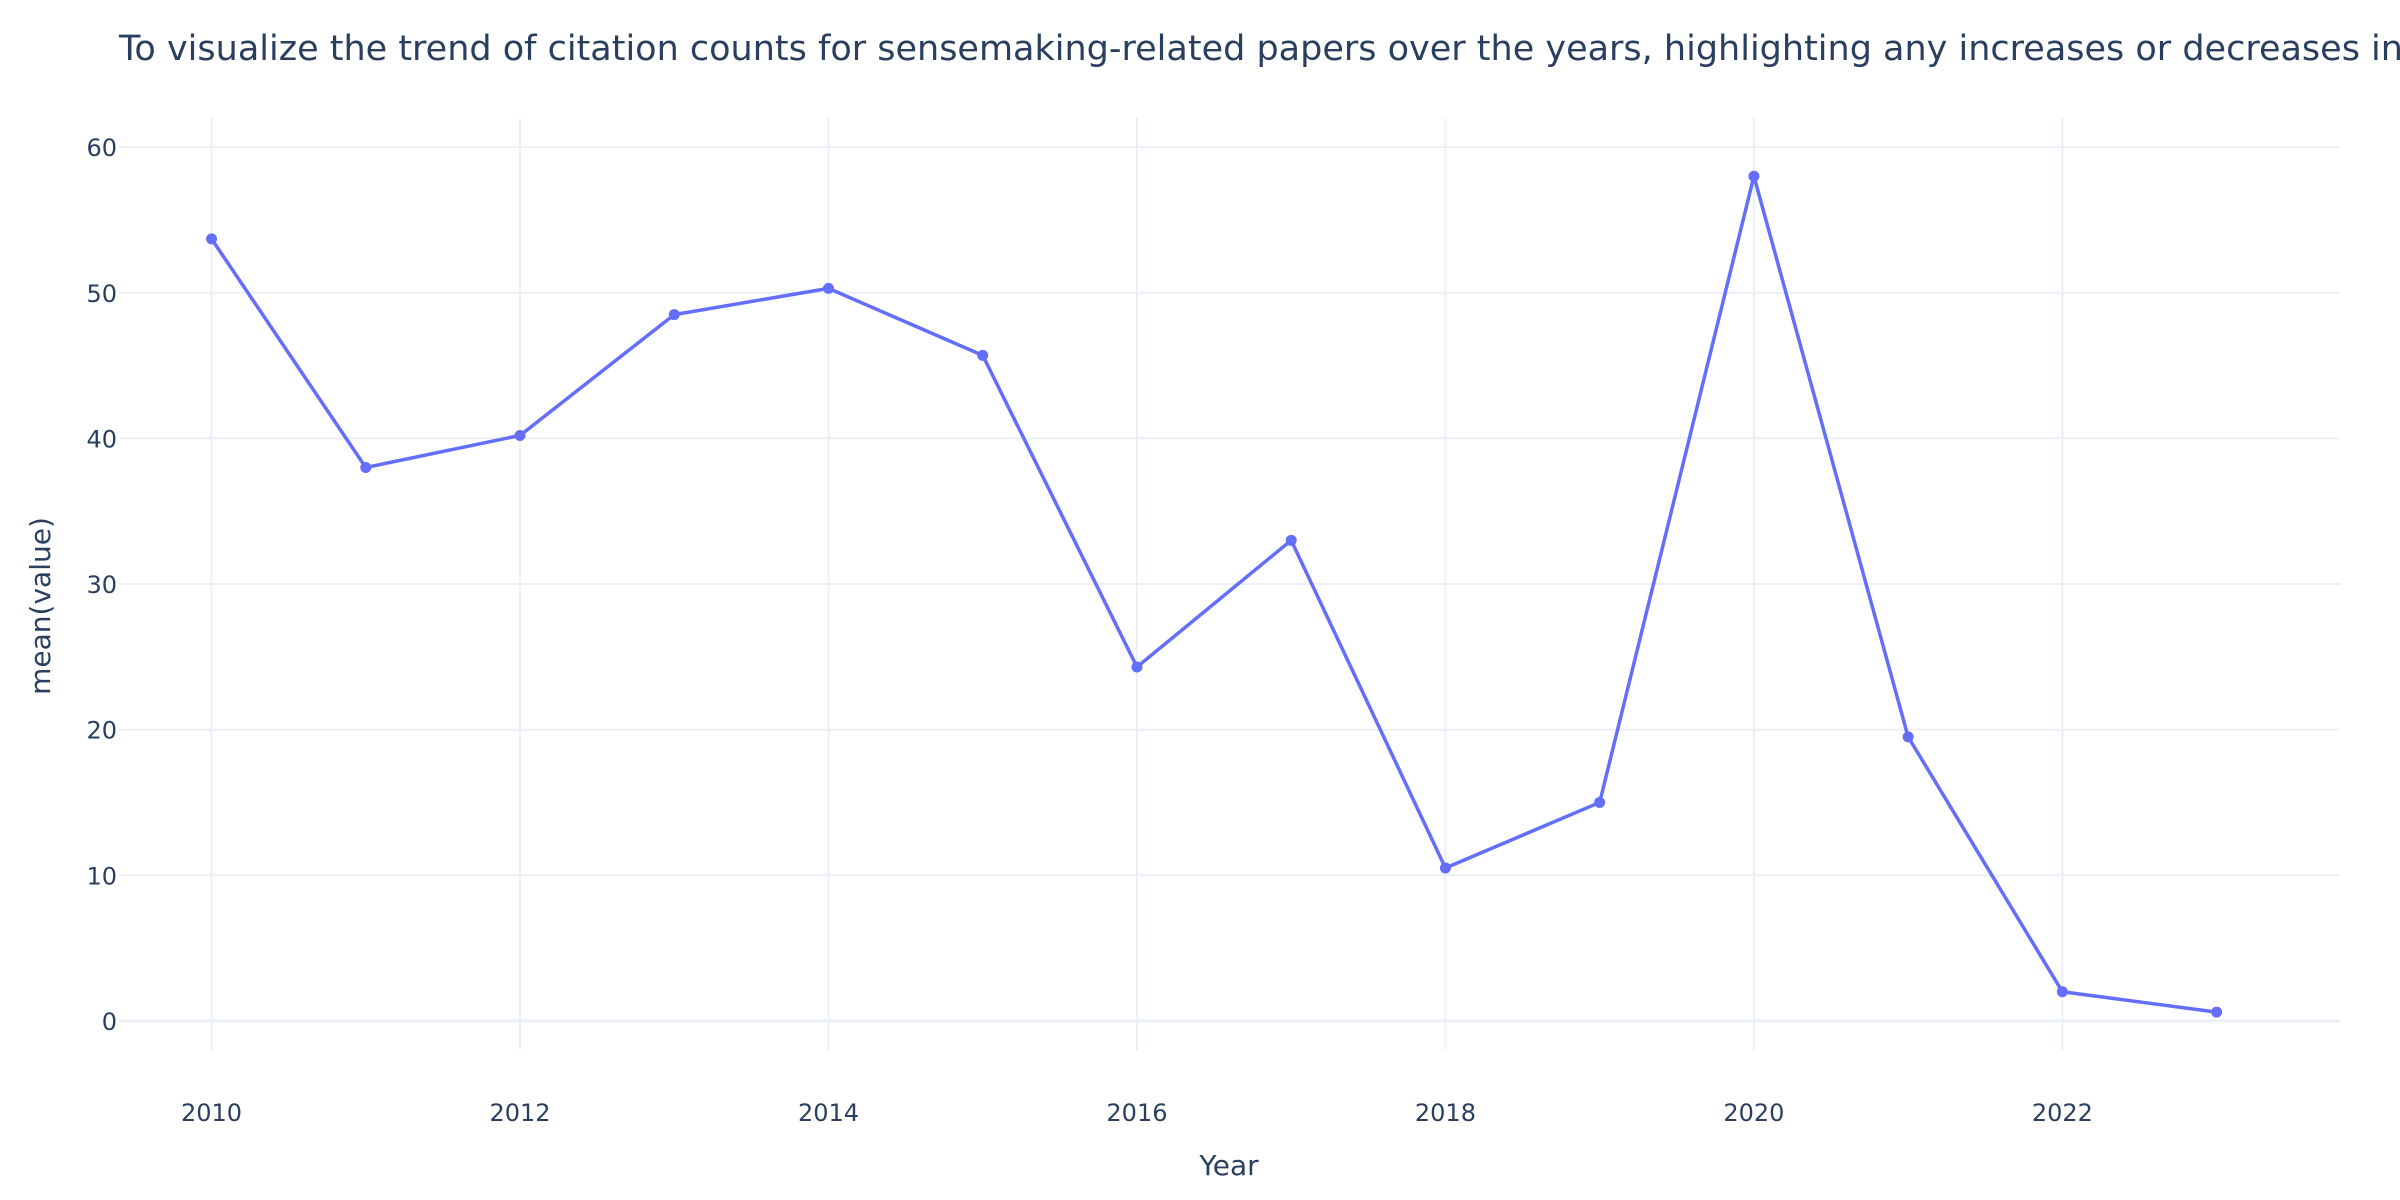  What do you see at coordinates (101, 439) in the screenshot?
I see `y-tick-label: 40` at bounding box center [101, 439].